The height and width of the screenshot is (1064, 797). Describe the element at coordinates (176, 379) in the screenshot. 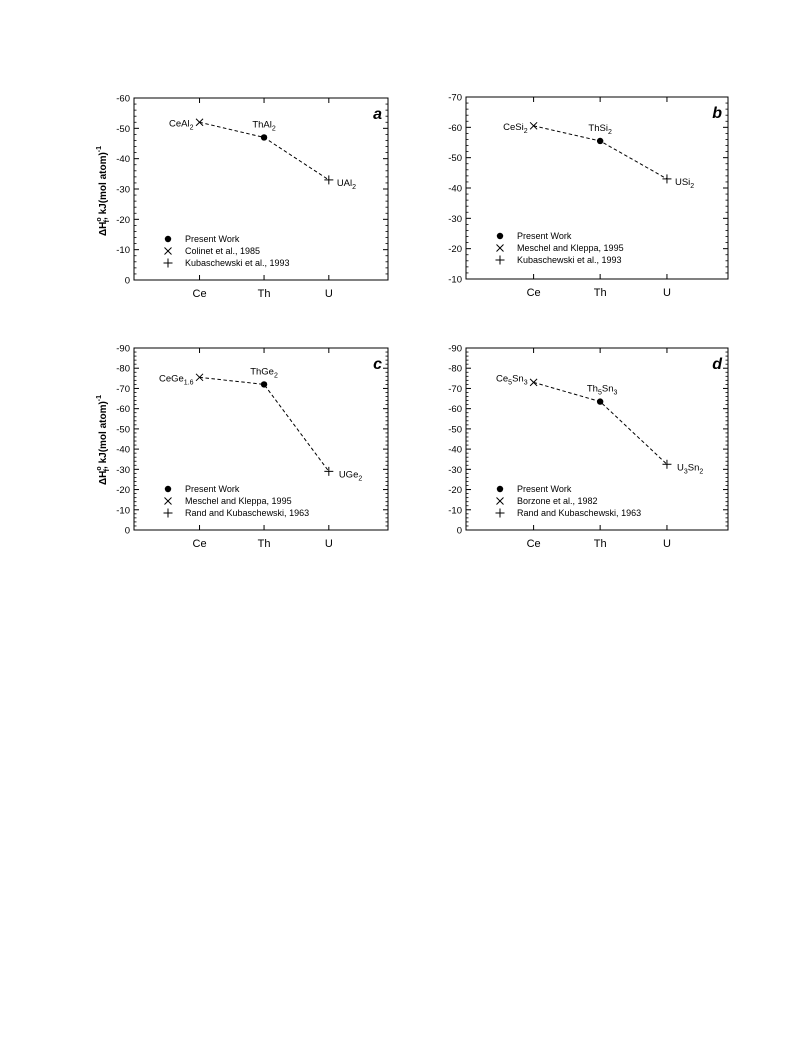

I see `compound-label: CeGe1.6` at that location.